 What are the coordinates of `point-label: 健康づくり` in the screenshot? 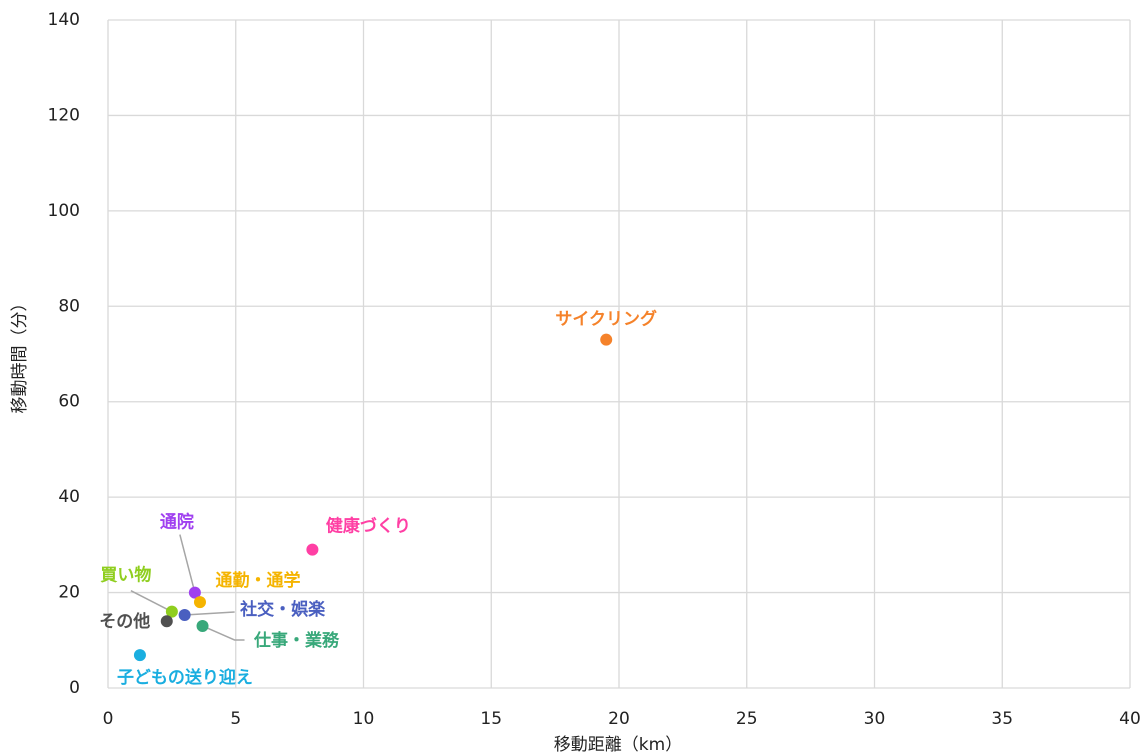 It's located at (368, 526).